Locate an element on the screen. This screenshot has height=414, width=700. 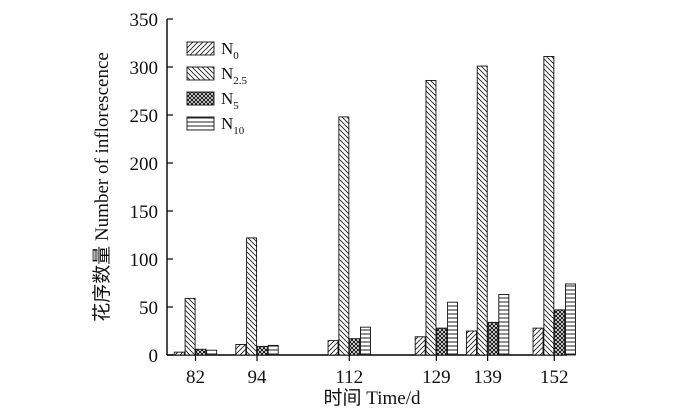
y-tick-label: 300 is located at coordinates (144, 68).